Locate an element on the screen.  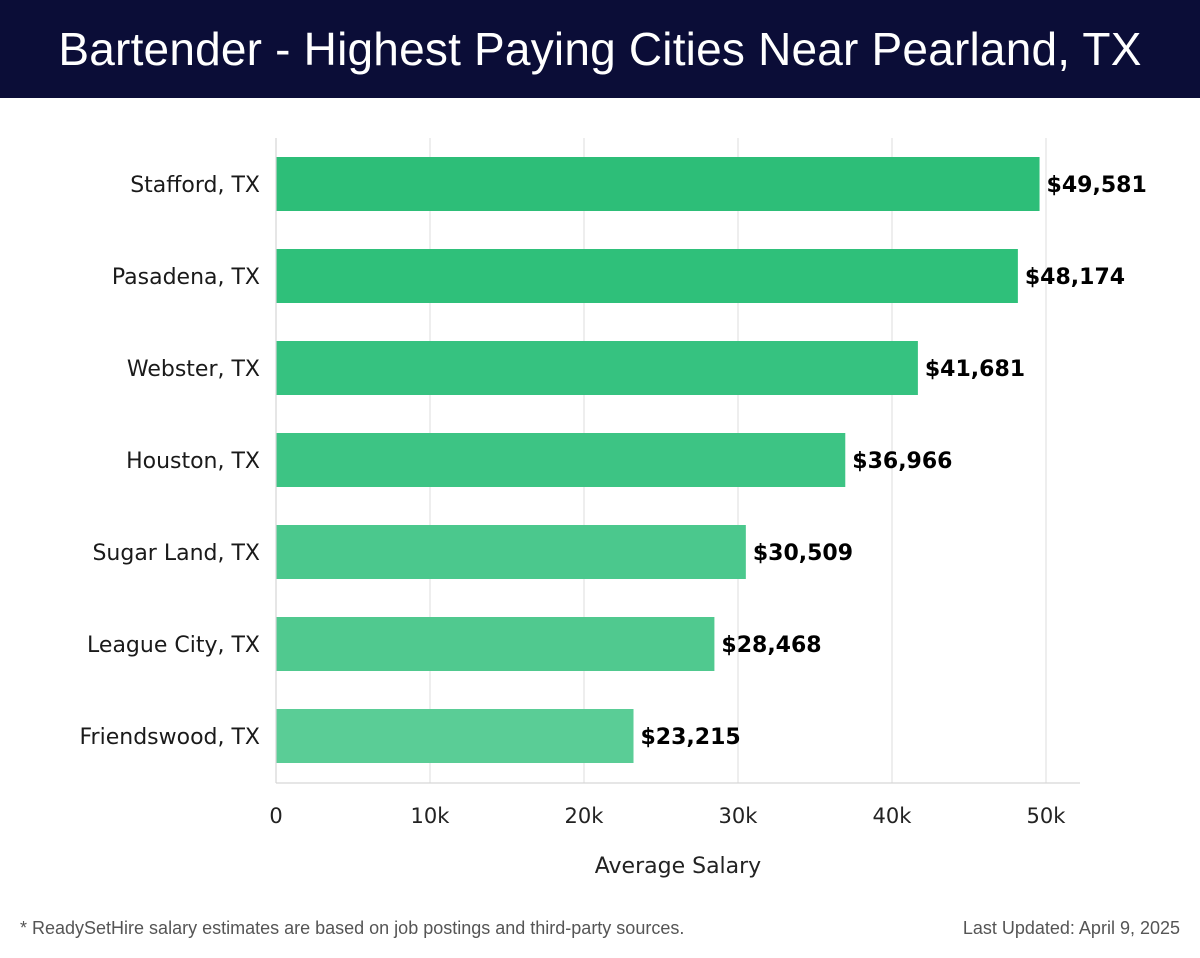
bar-friendswood-tx is located at coordinates (455, 736).